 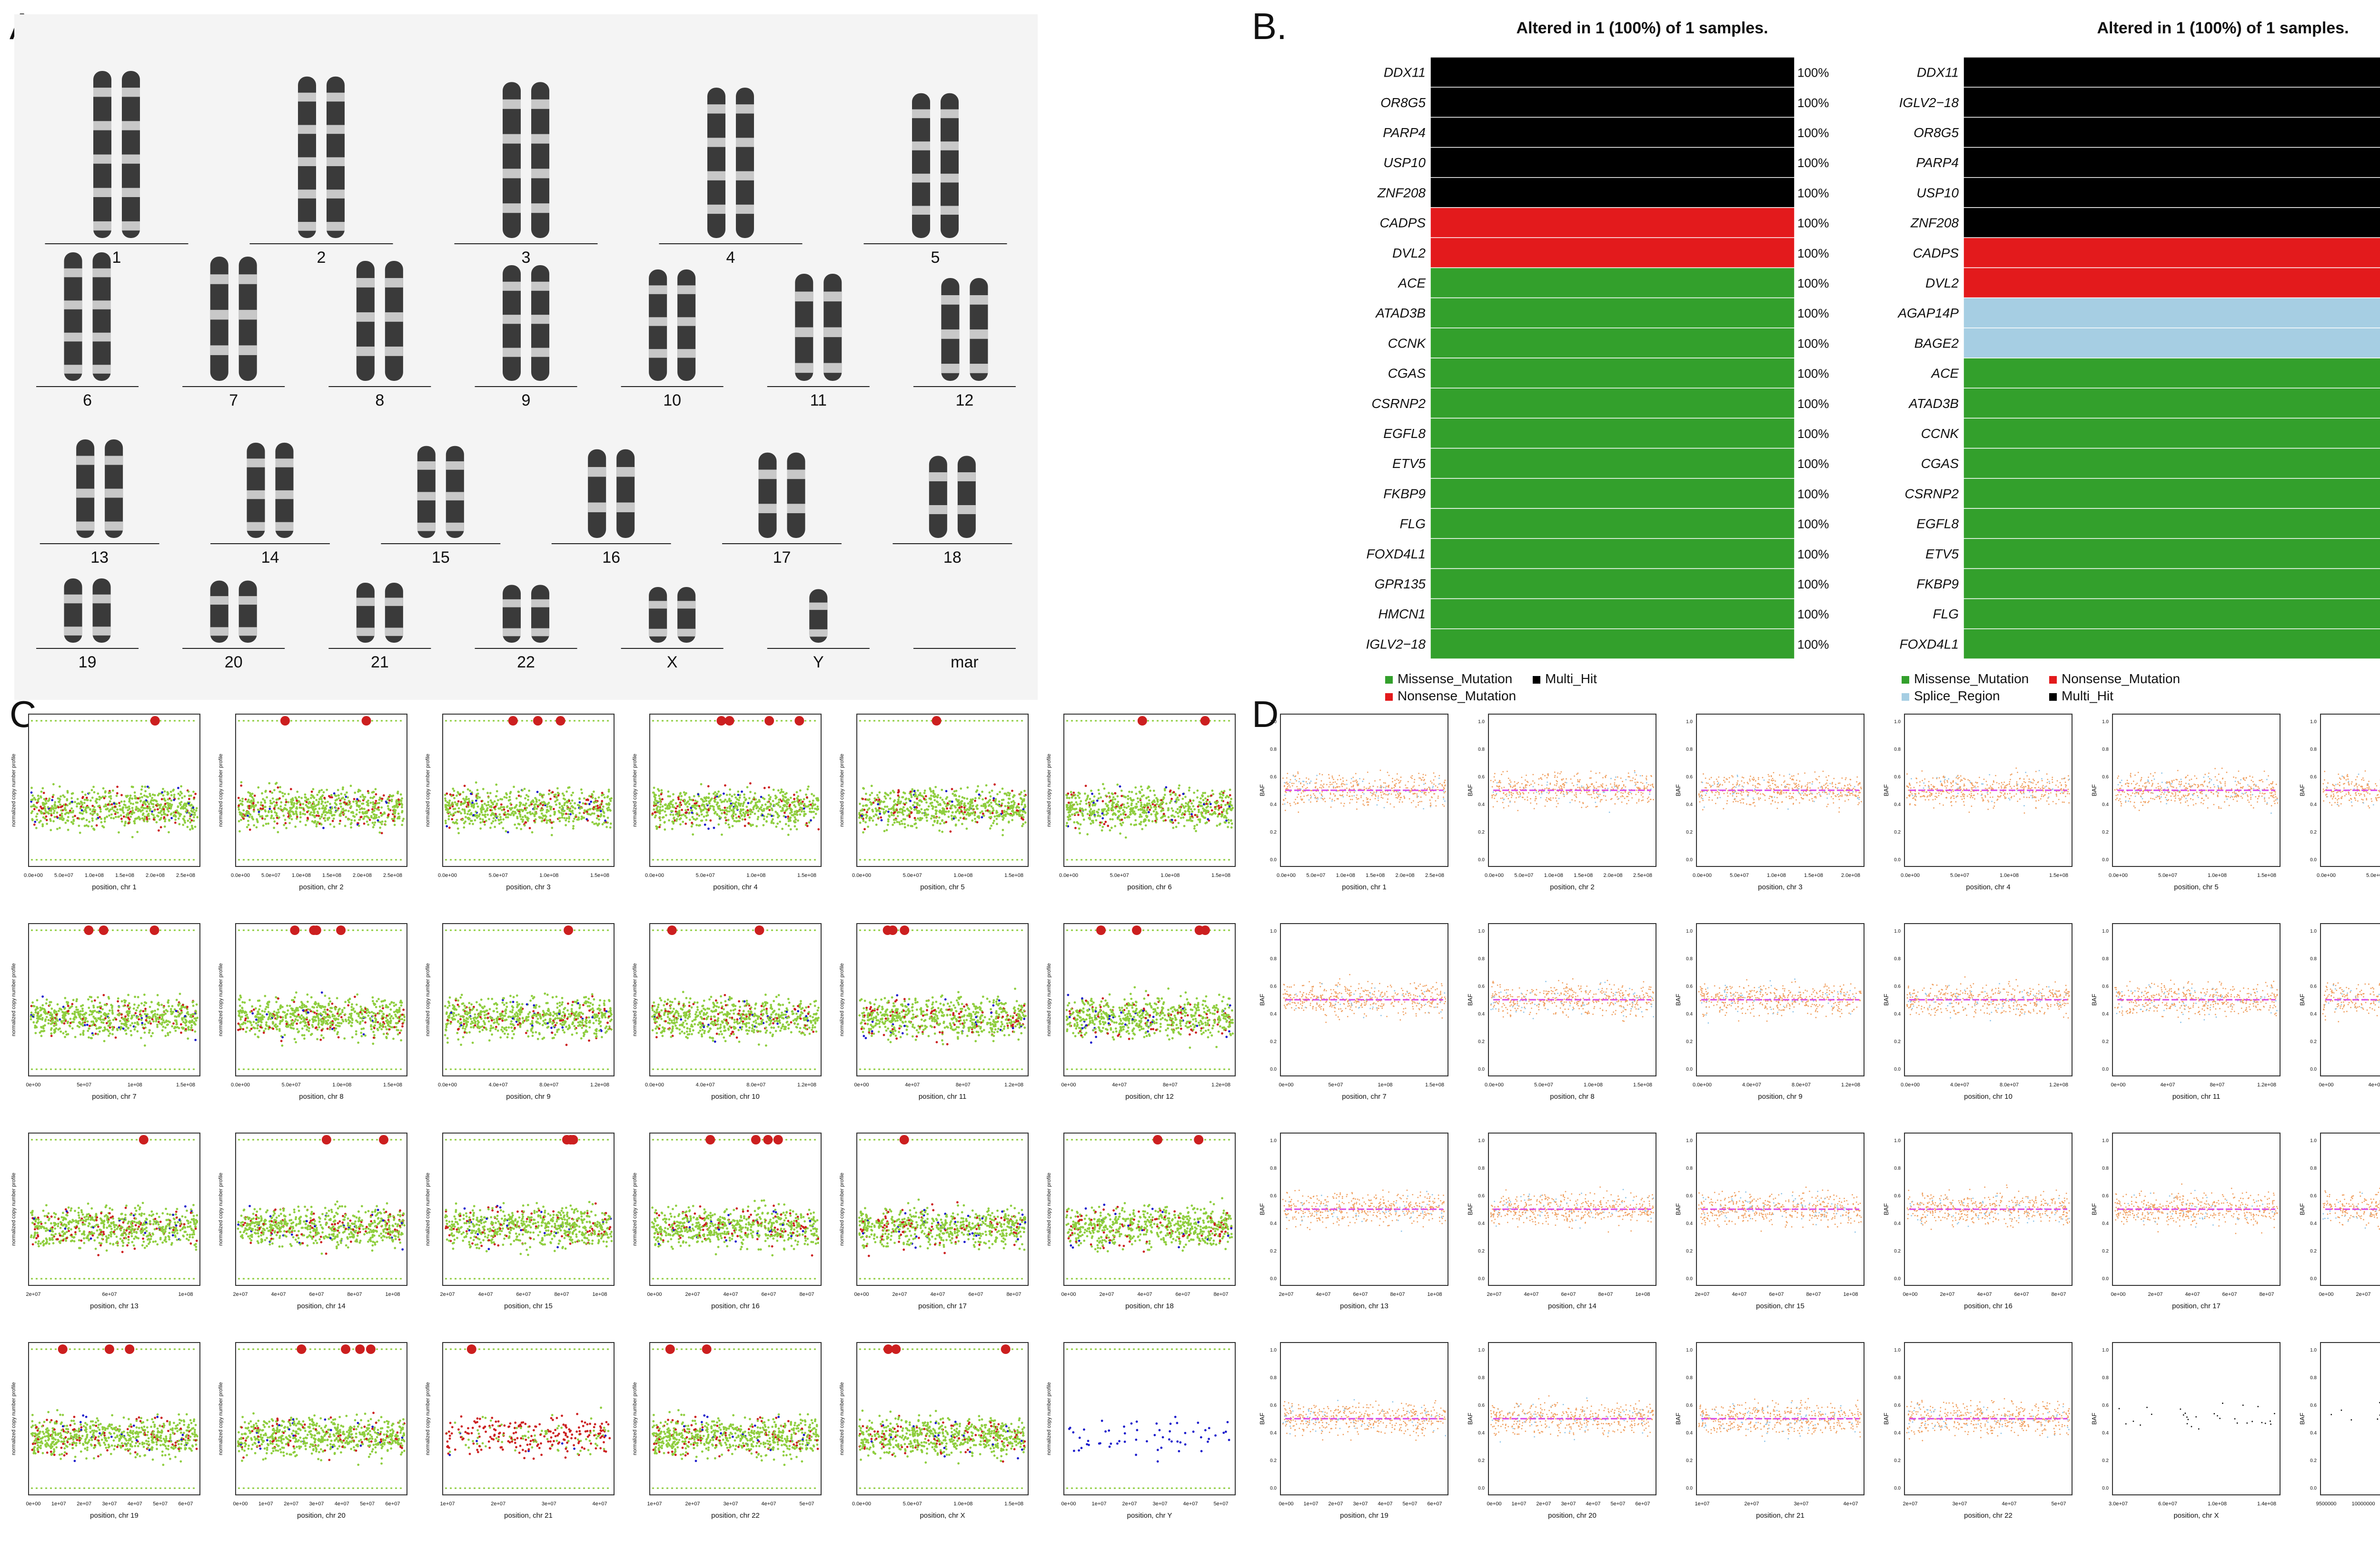 What do you see at coordinates (499, 876) in the screenshot?
I see `cn-tick-label: 5.0e+07` at bounding box center [499, 876].